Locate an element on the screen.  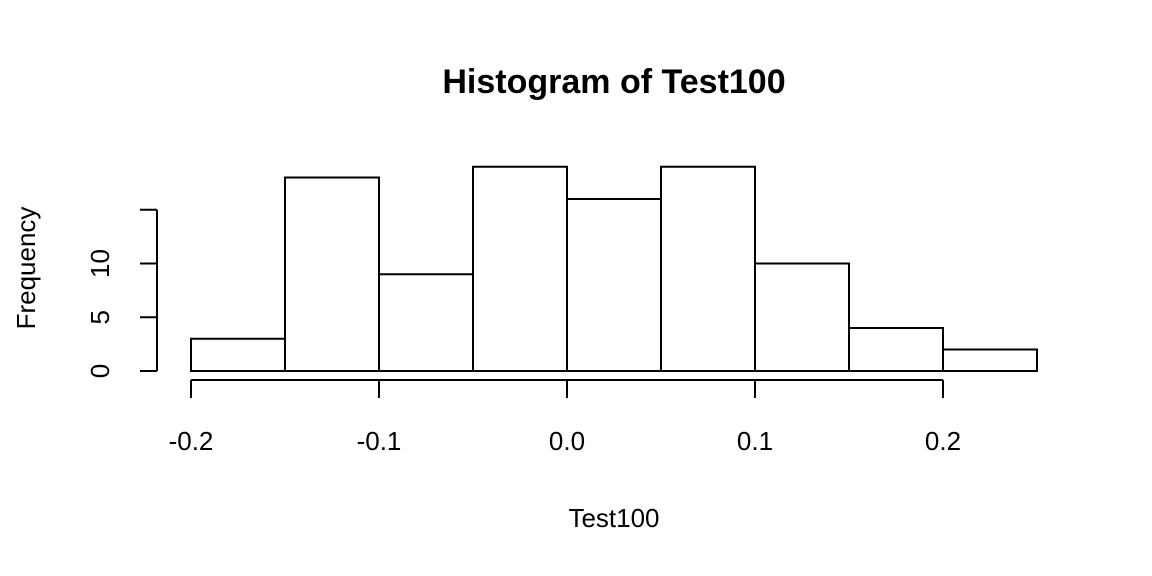
x-tick-label: 0.0 is located at coordinates (567, 441).